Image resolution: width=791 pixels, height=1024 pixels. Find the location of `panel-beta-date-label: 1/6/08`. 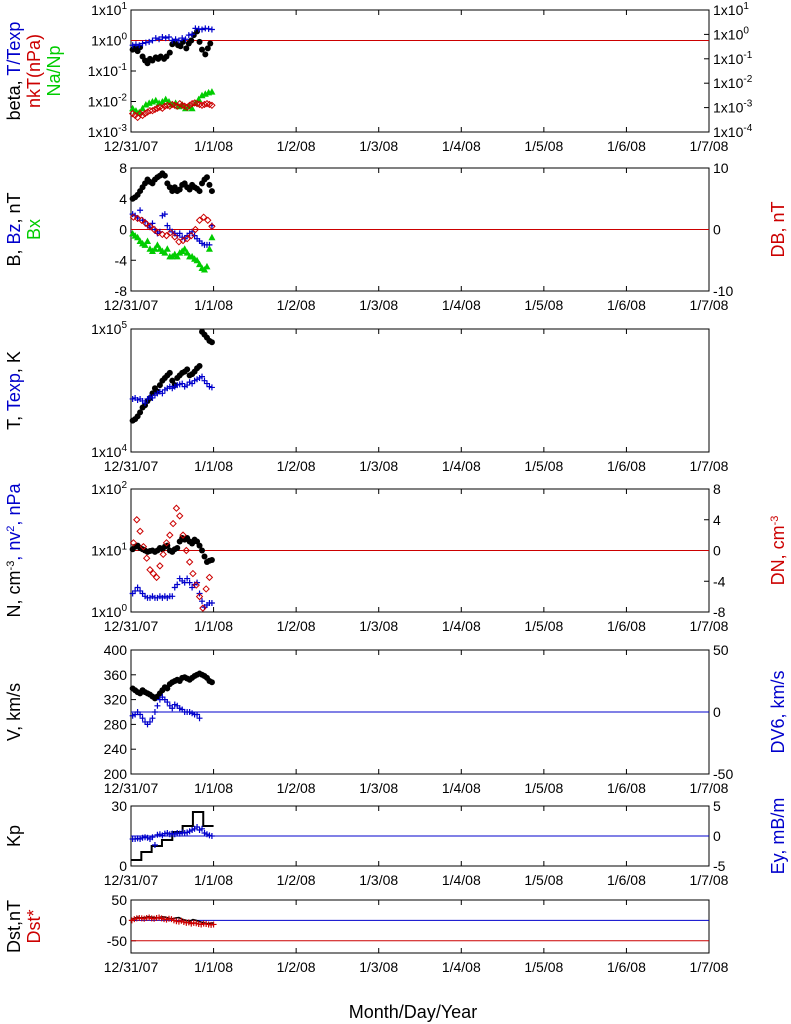

panel-beta-date-label: 1/6/08 is located at coordinates (626, 146).